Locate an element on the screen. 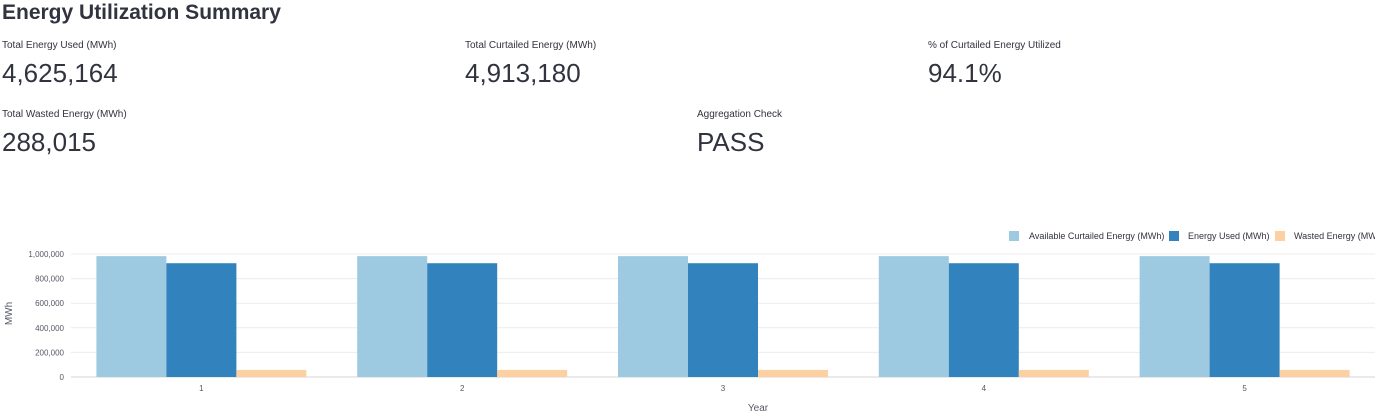  y-tick-label: 1,000,000 is located at coordinates (46, 254).